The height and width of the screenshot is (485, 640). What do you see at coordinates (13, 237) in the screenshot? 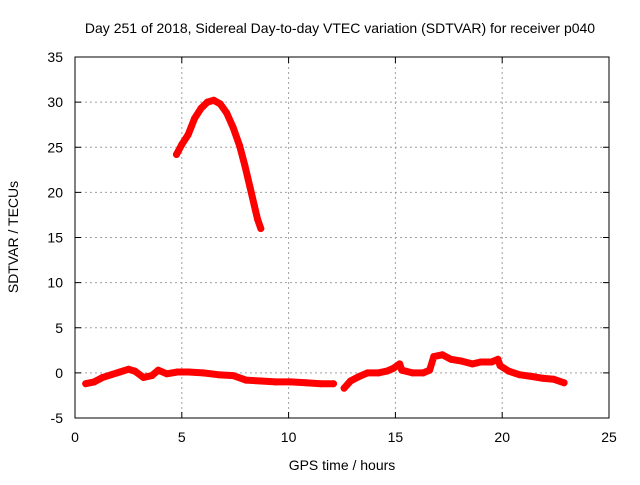
I see `y-axis-label: SDTVAR / TECUs` at bounding box center [13, 237].